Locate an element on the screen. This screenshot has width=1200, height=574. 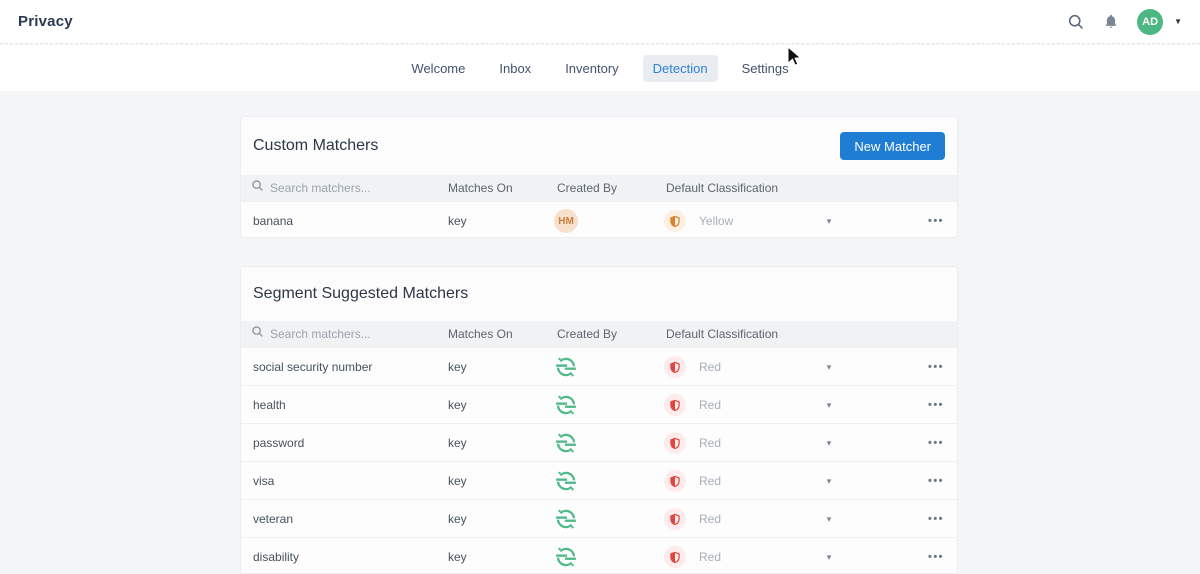
table-row: visa key Red is located at coordinates (599, 480).